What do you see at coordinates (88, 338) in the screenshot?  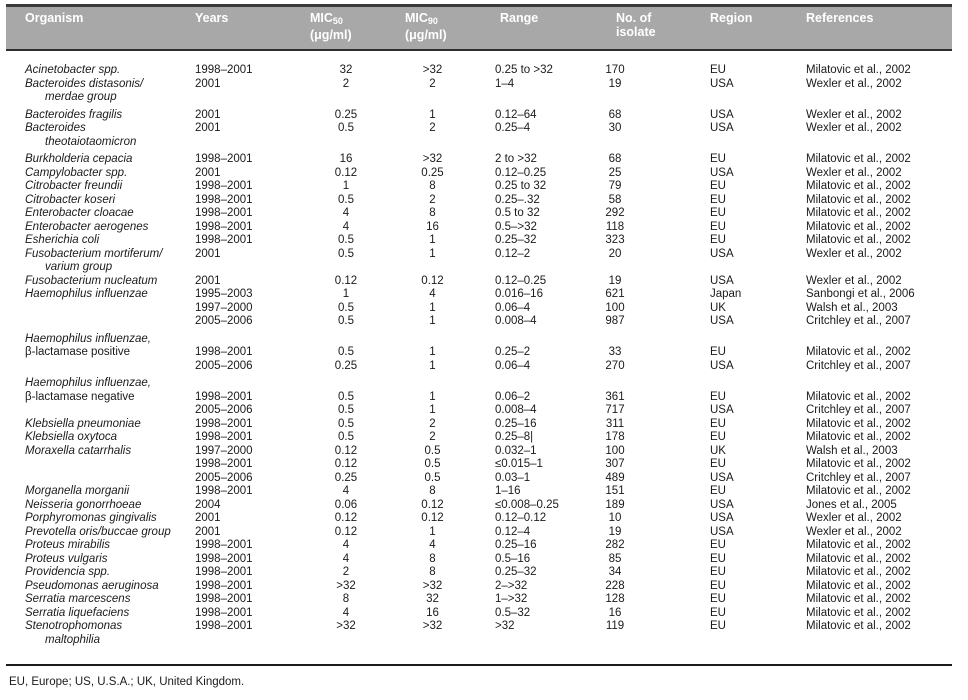 I see `cell-organism: Haemophilus influenzae,` at bounding box center [88, 338].